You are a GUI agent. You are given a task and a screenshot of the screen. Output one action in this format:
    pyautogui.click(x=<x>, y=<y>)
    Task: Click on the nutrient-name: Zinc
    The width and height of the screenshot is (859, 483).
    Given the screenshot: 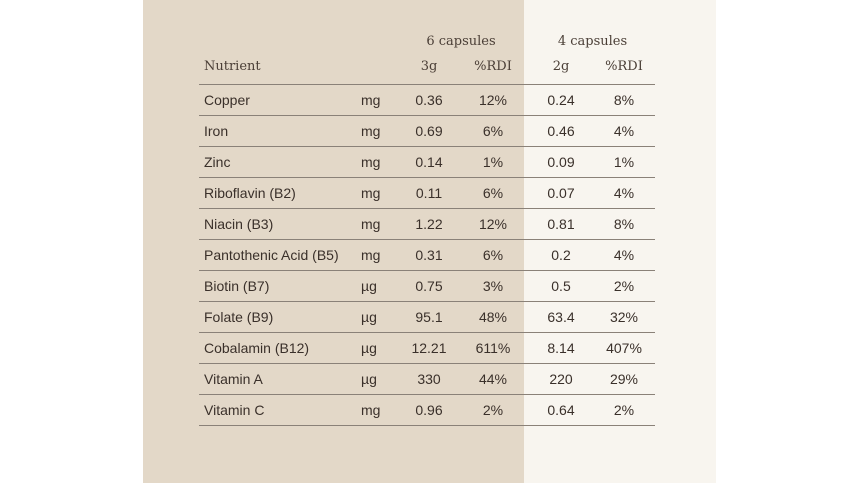 What is the action you would take?
    pyautogui.click(x=217, y=162)
    